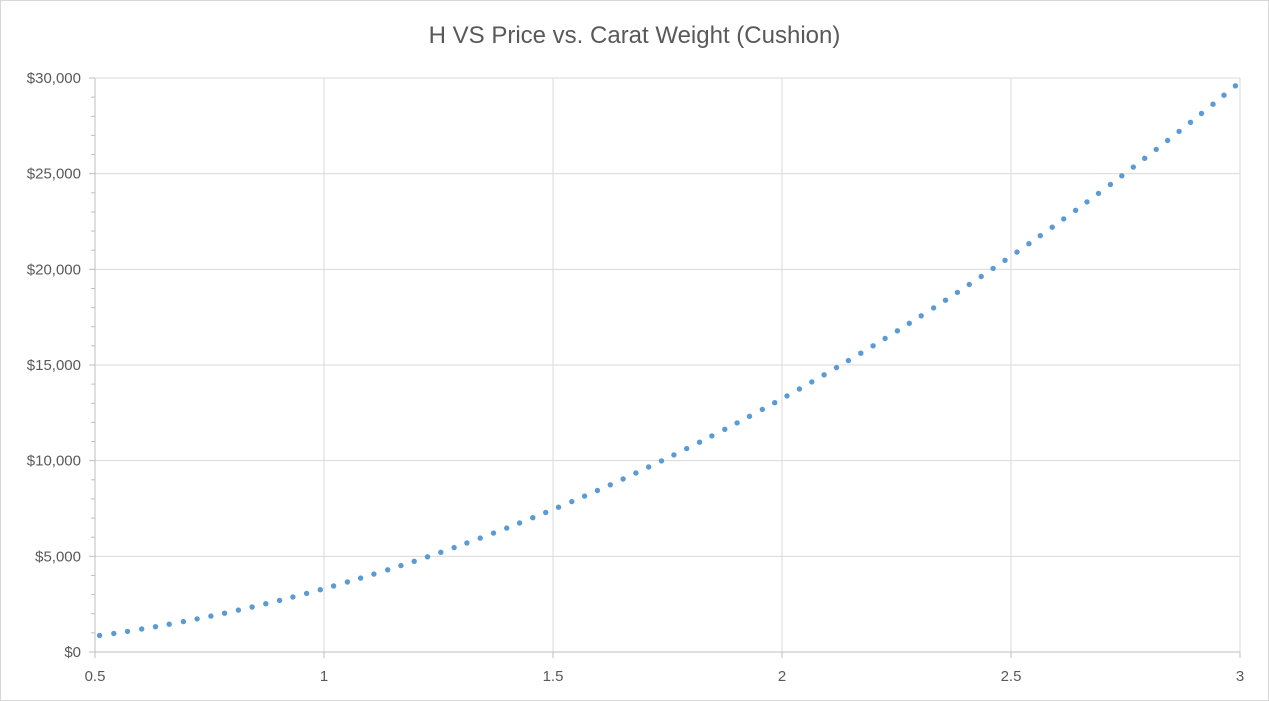  What do you see at coordinates (634, 35) in the screenshot?
I see `chart-title: H VS Price vs. Carat Weight (Cushion)` at bounding box center [634, 35].